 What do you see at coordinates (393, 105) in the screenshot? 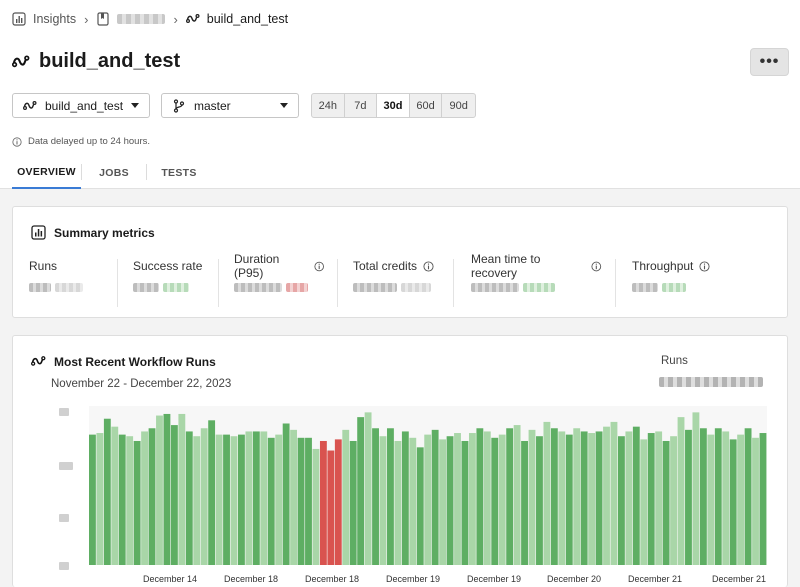
I see `range-30d-button: 30d` at bounding box center [393, 105].